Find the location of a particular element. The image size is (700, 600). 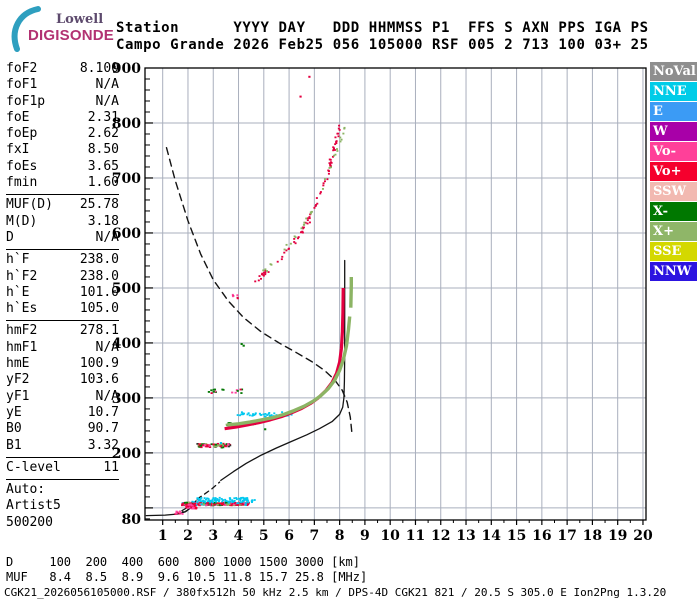

parameter-value: 238.0 is located at coordinates (99, 260).